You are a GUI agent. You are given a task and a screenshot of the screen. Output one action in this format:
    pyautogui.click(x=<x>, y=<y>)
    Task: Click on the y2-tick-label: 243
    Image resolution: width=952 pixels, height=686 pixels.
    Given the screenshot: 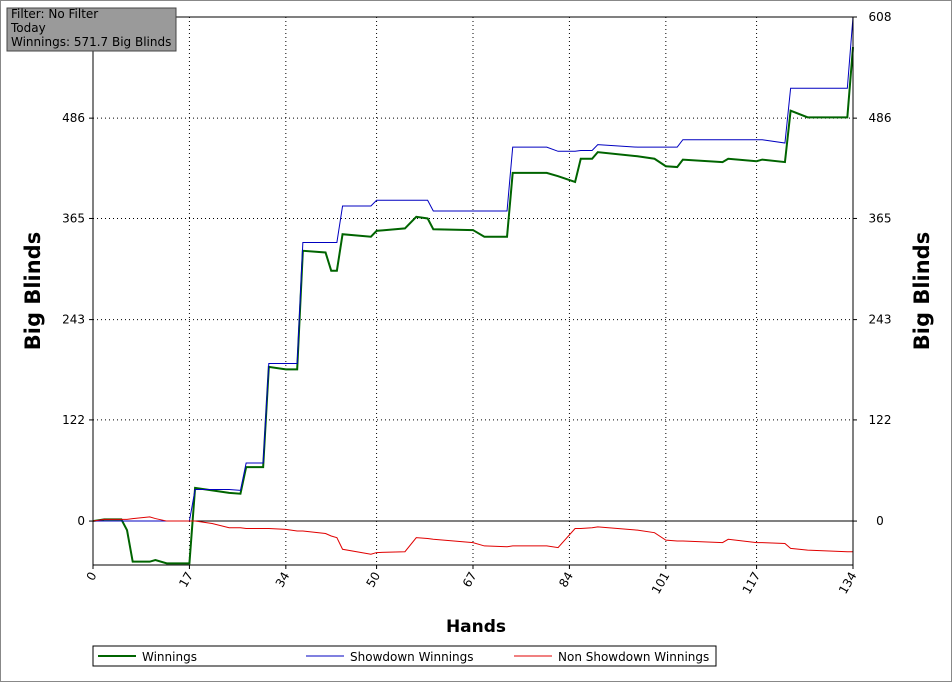 What is the action you would take?
    pyautogui.click(x=880, y=320)
    